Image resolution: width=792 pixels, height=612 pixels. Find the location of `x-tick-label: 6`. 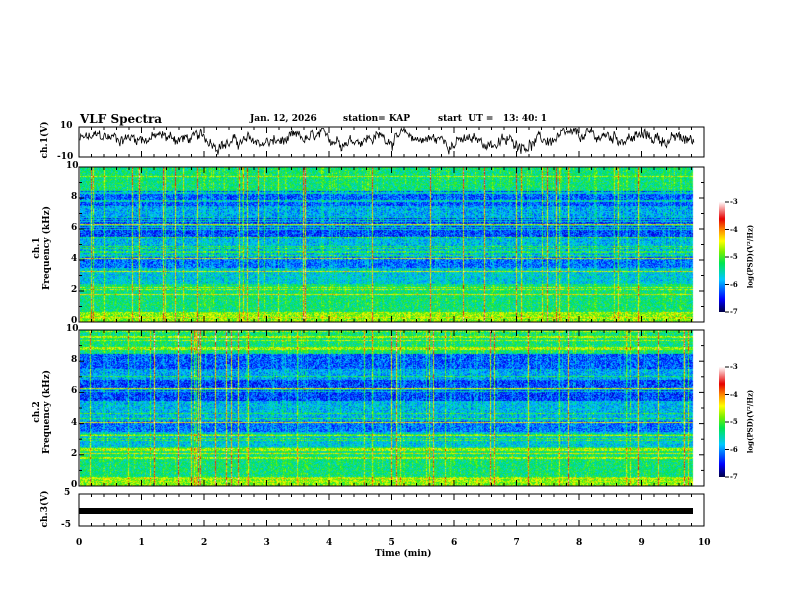

x-tick-label: 6 is located at coordinates (454, 543).